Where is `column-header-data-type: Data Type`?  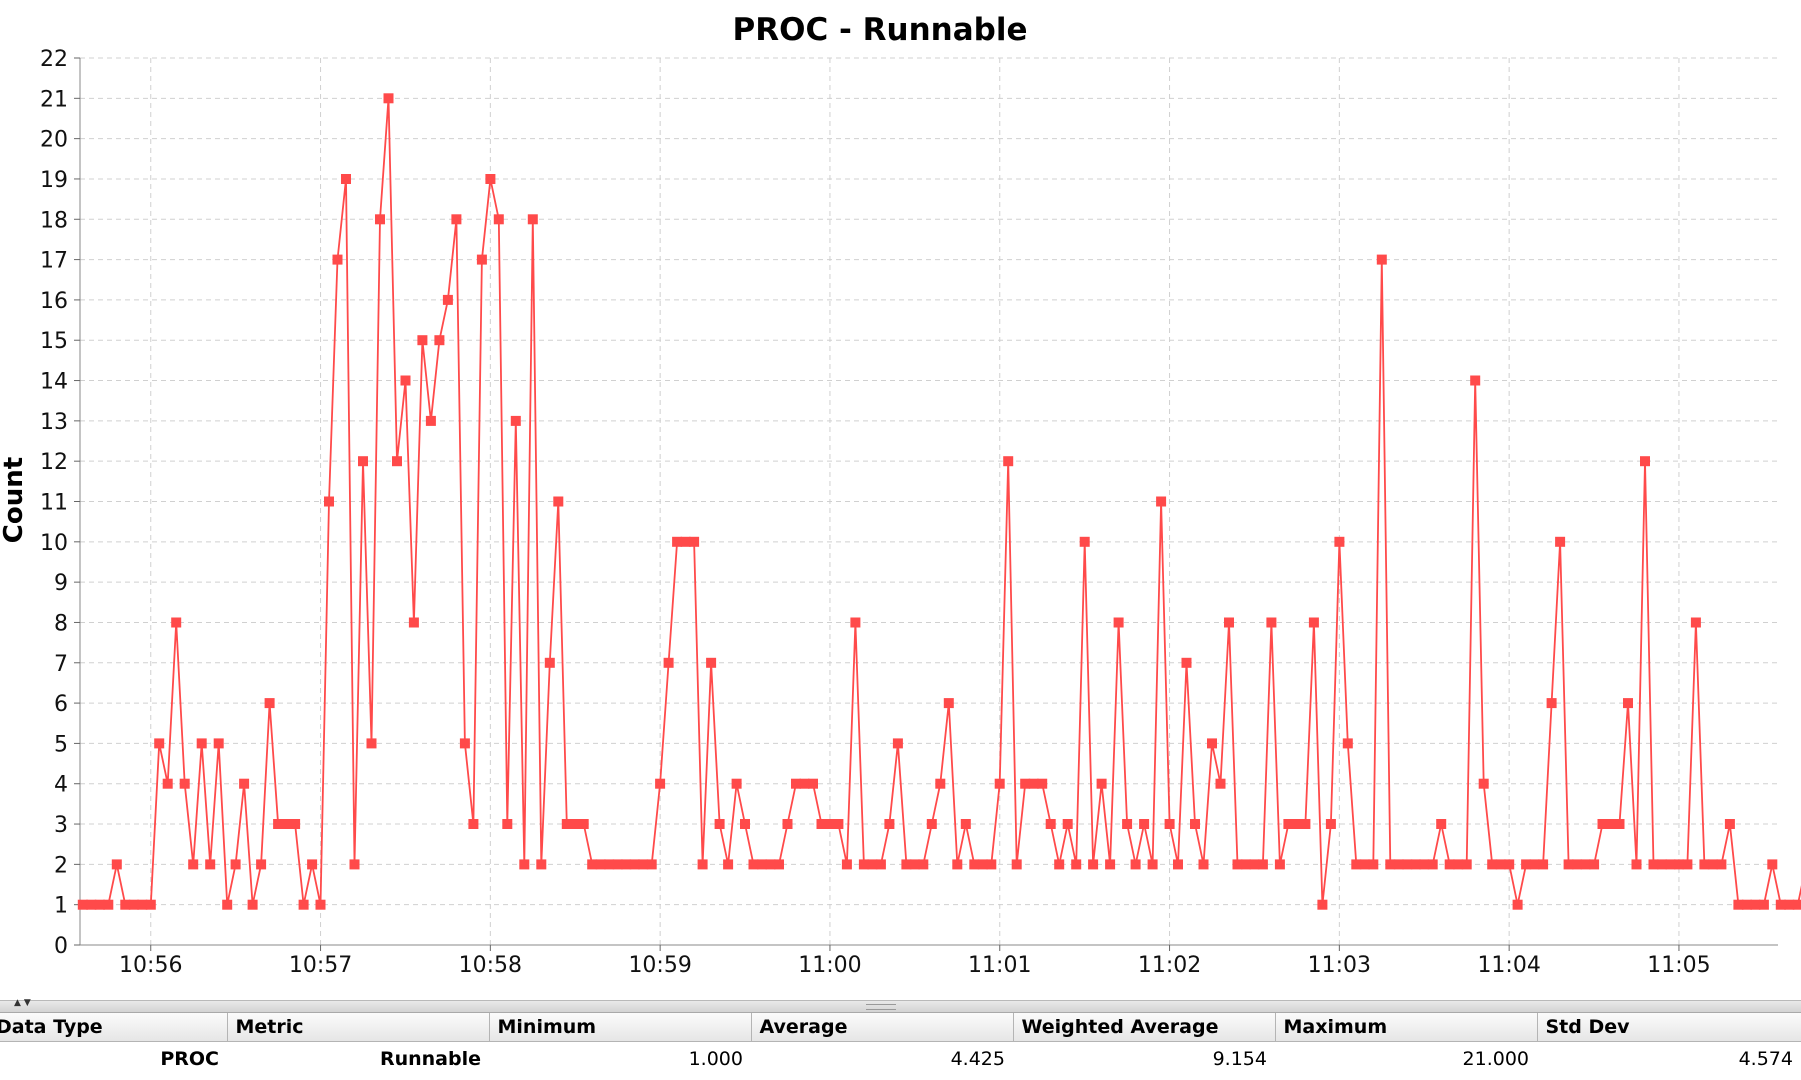 column-header-data-type: Data Type is located at coordinates (114, 1027).